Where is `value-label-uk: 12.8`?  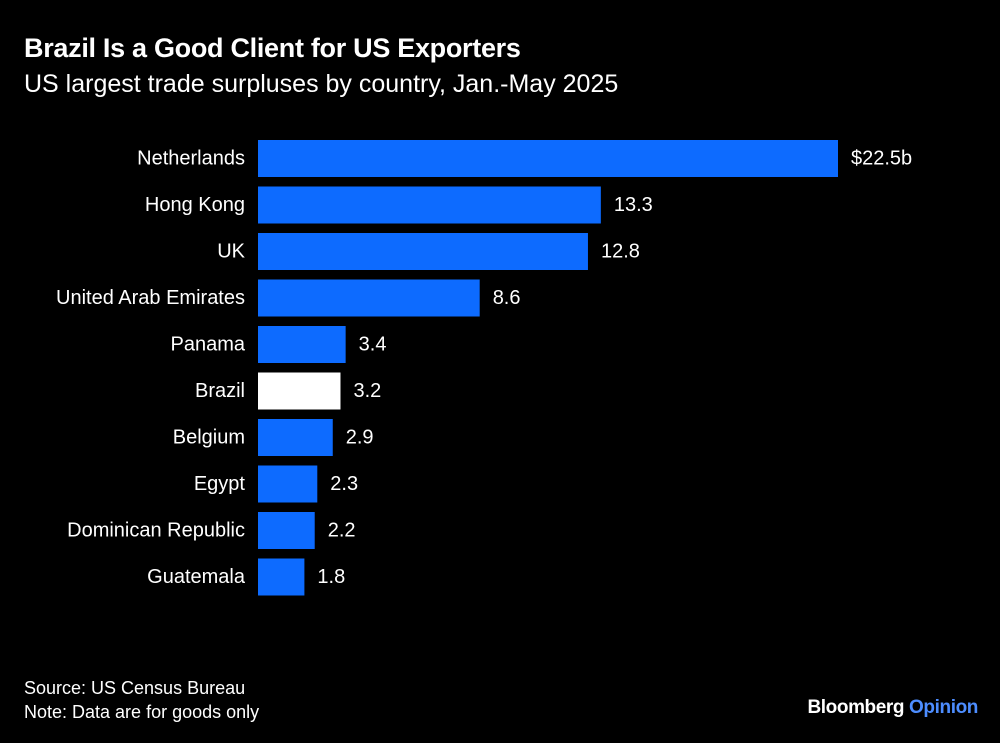
value-label-uk: 12.8 is located at coordinates (620, 252).